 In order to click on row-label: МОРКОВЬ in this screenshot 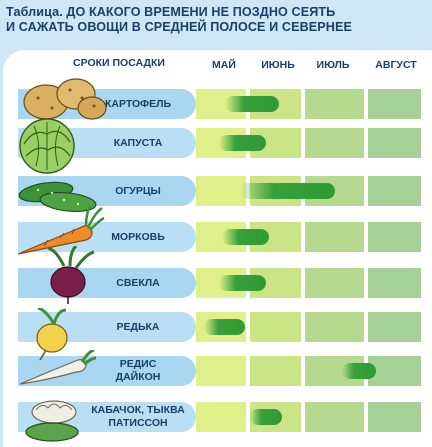, I will do `click(138, 237)`.